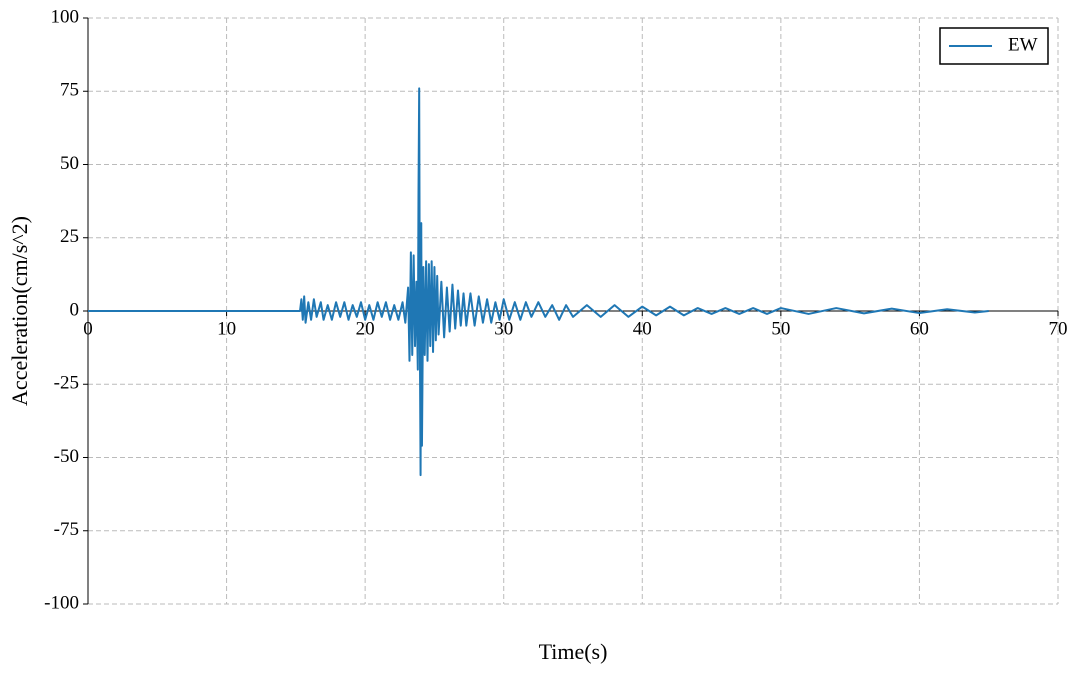 The image size is (1080, 677). I want to click on y-tick-label: -25, so click(66, 383).